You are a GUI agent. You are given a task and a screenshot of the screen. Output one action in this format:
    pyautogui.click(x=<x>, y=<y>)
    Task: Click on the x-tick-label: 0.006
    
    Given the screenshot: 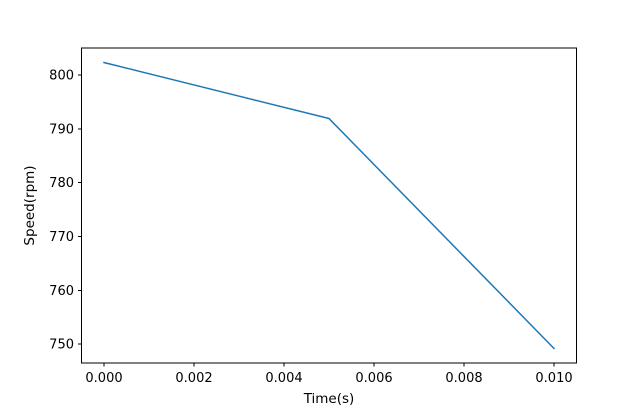 What is the action you would take?
    pyautogui.click(x=373, y=378)
    